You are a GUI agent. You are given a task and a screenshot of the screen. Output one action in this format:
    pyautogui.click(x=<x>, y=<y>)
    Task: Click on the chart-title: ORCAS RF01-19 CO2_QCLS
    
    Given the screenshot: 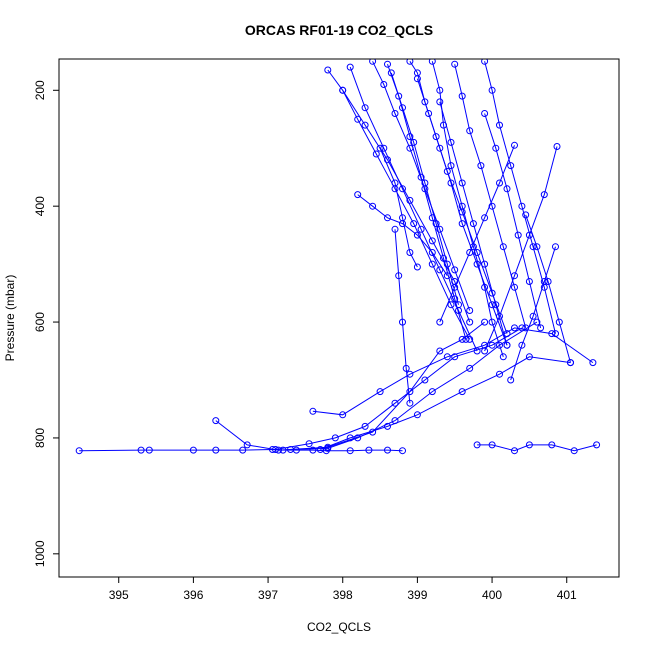 What is the action you would take?
    pyautogui.click(x=339, y=30)
    